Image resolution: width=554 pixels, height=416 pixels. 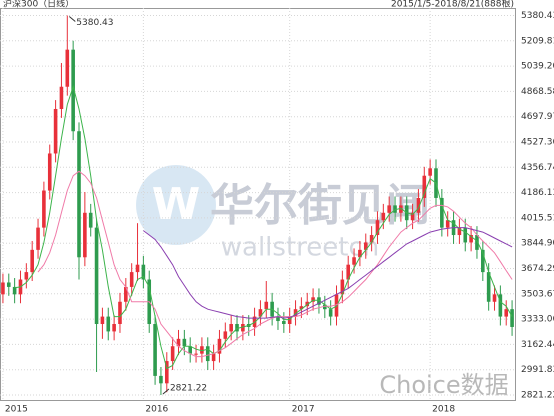 What do you see at coordinates (537, 370) in the screenshot?
I see `y-tick-label: 2991.83` at bounding box center [537, 370].